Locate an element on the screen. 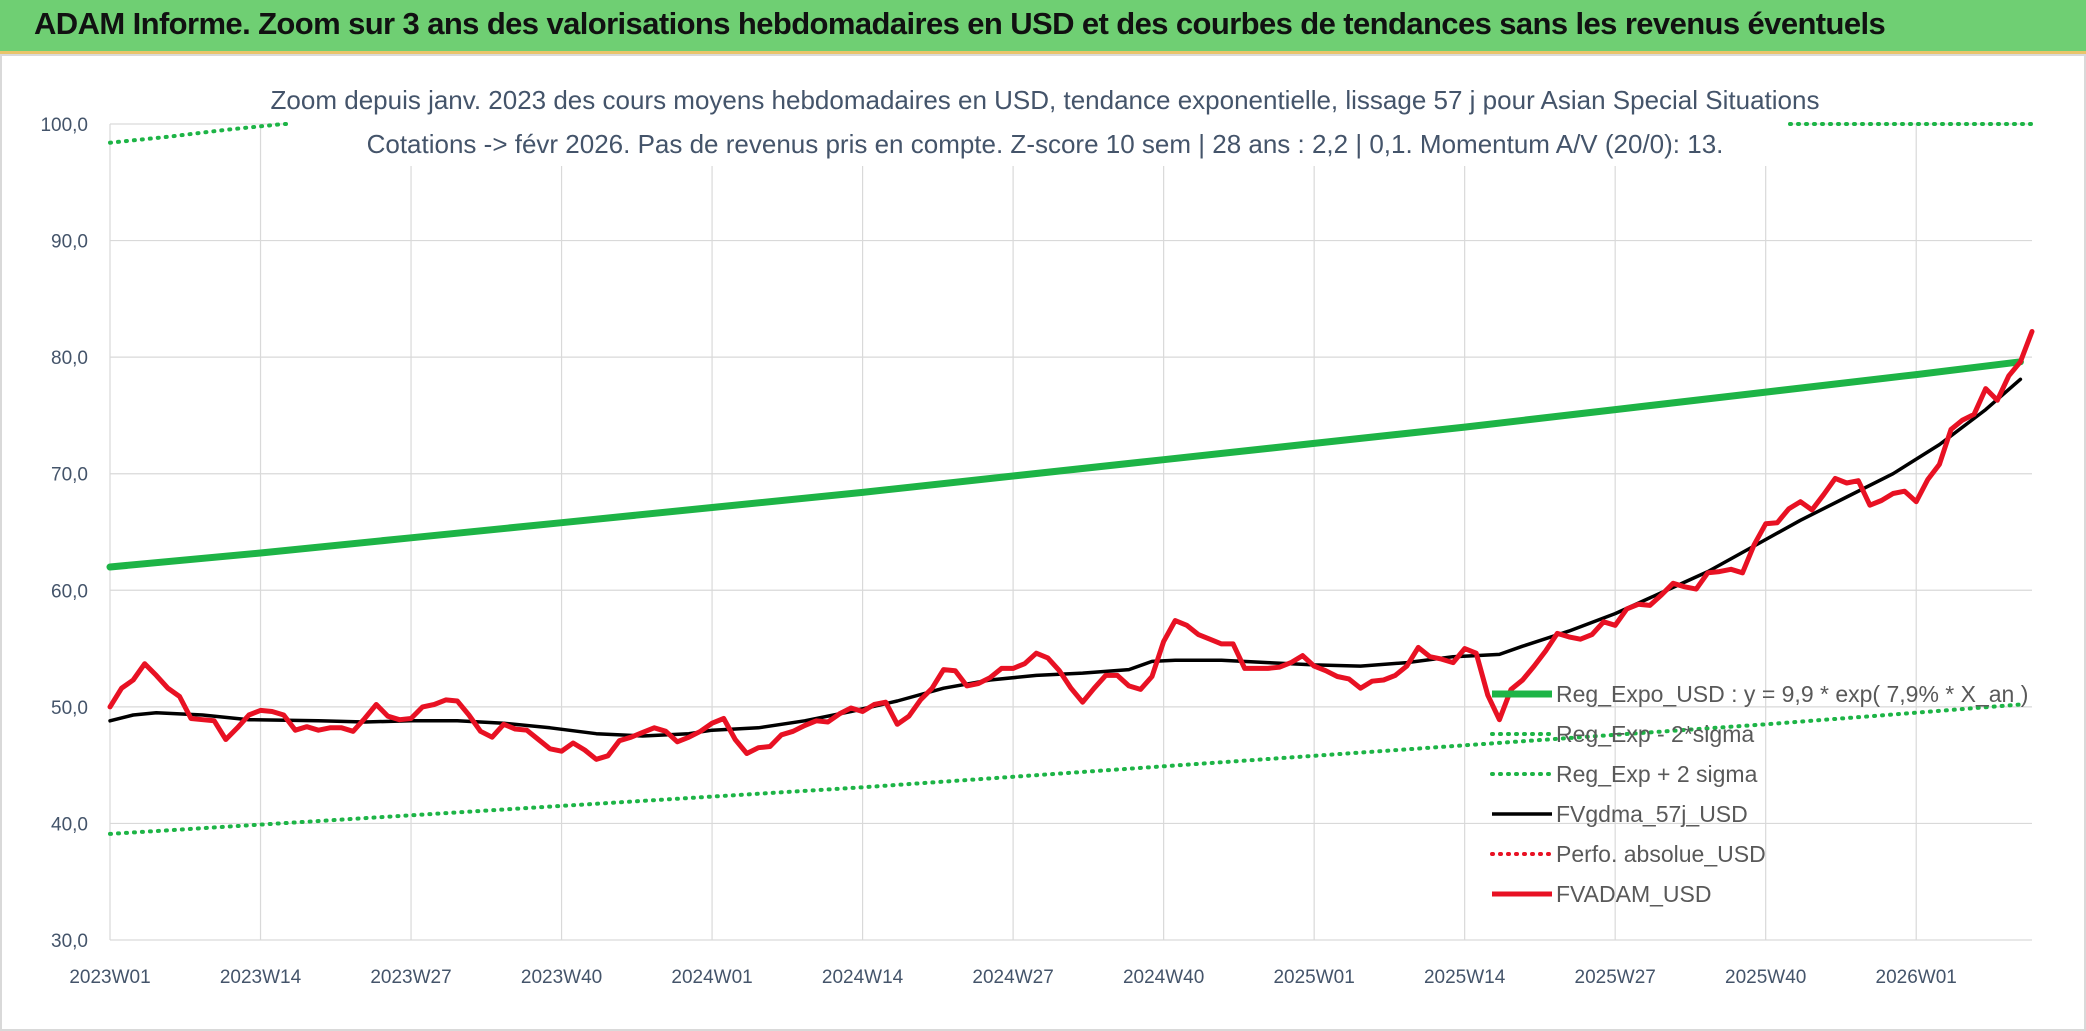 The width and height of the screenshot is (2086, 1031). y-tick-label: 90,0 is located at coordinates (69, 242).